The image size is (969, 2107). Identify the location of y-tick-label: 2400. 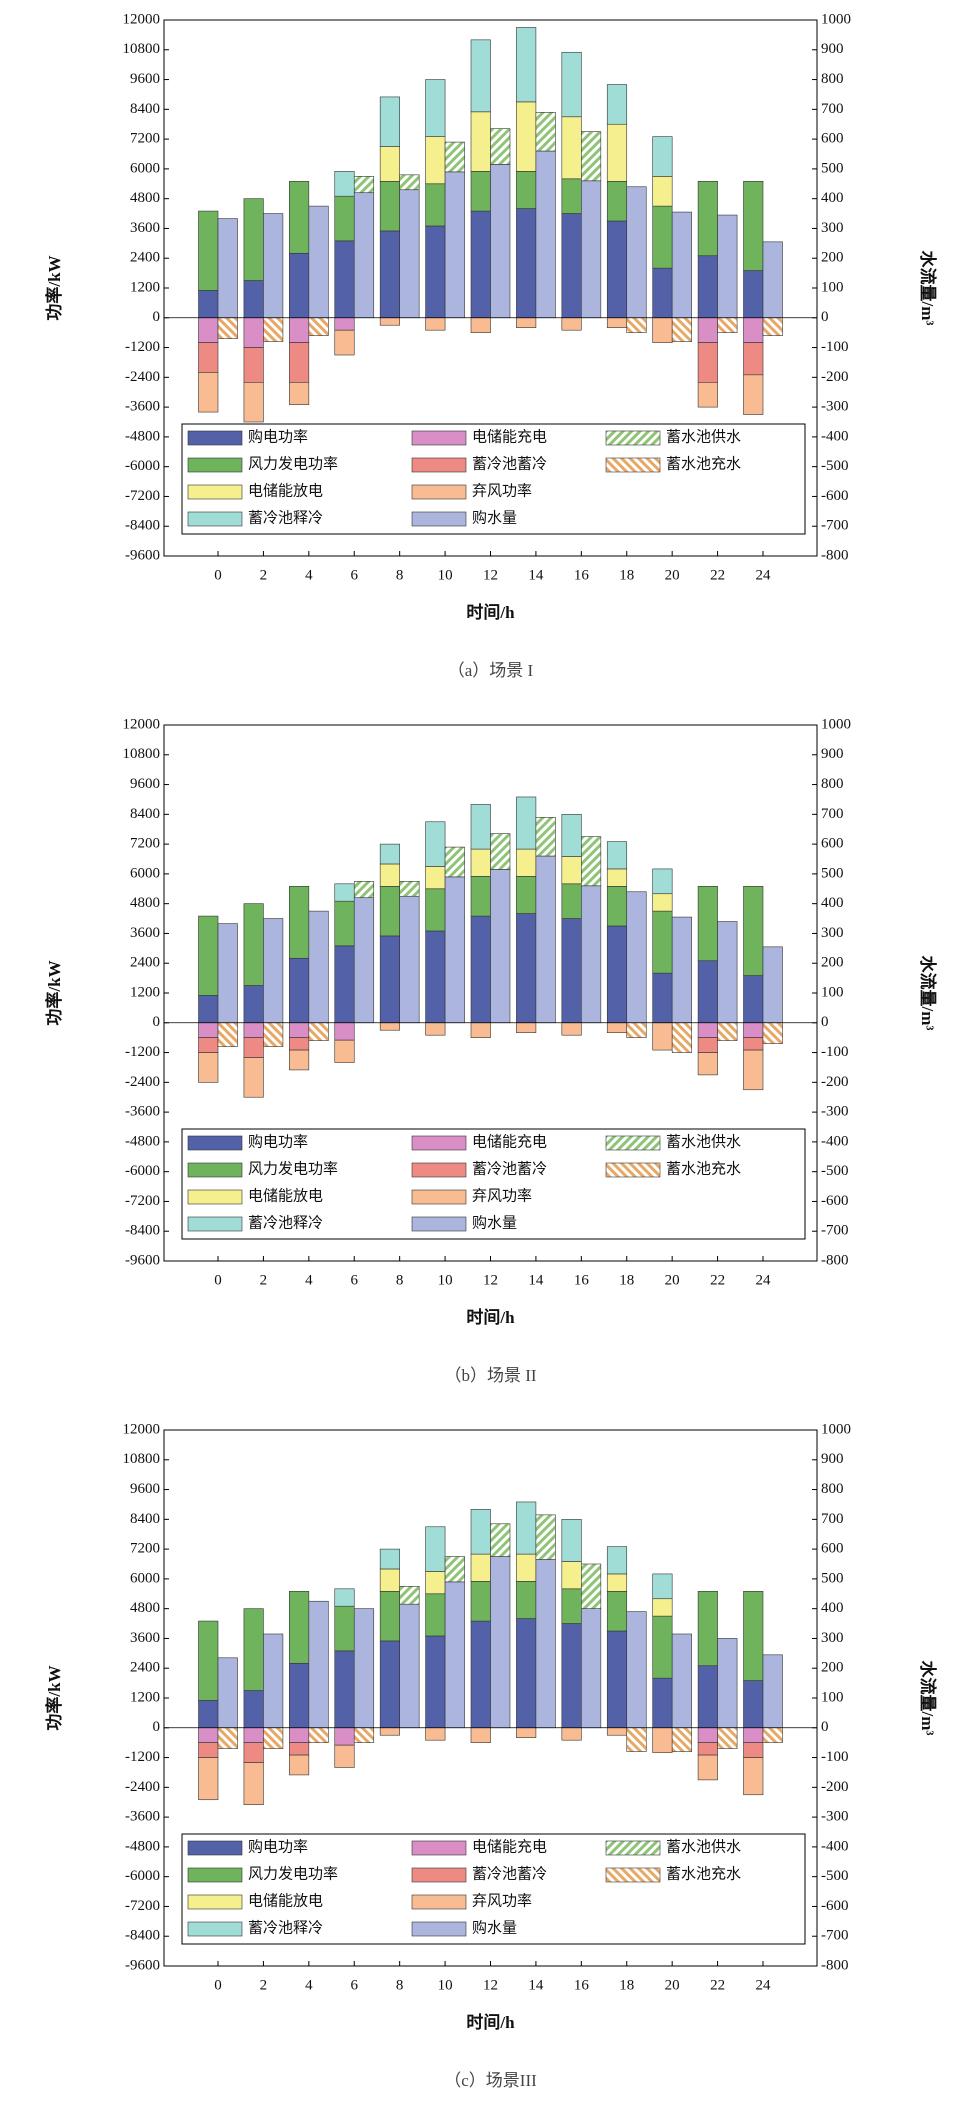
(145, 258).